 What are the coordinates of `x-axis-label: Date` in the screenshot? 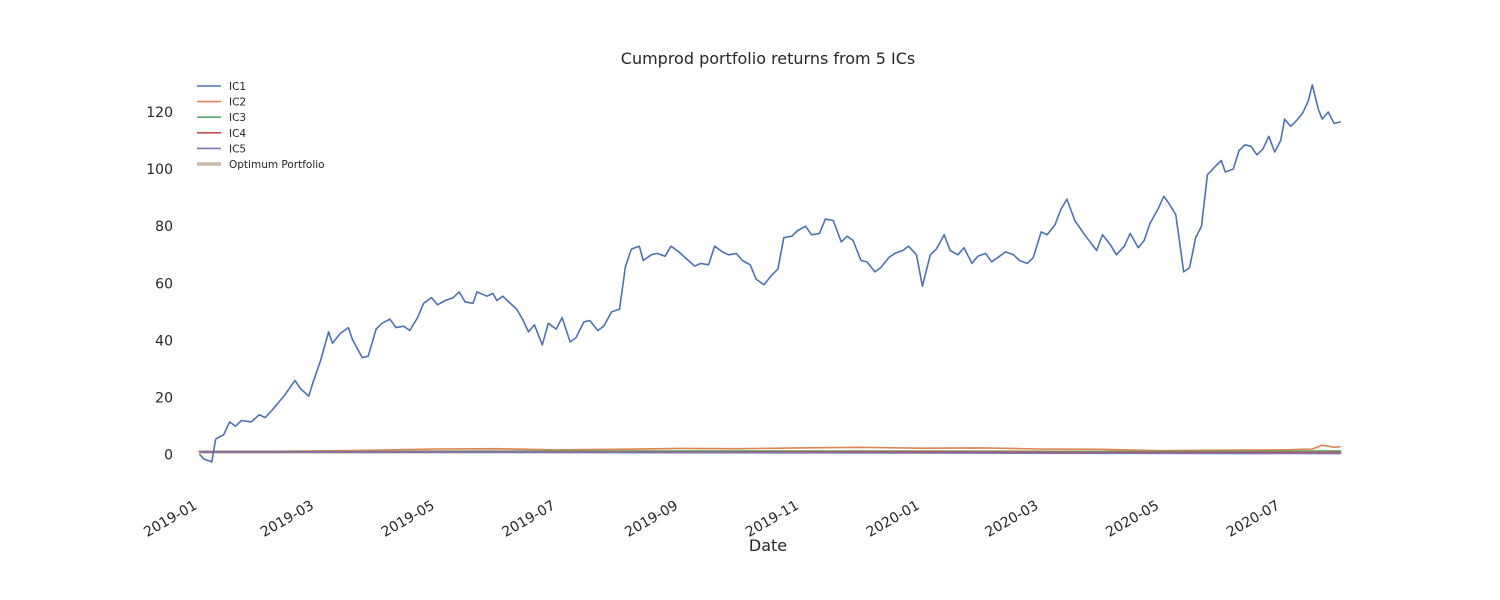 It's located at (768, 545).